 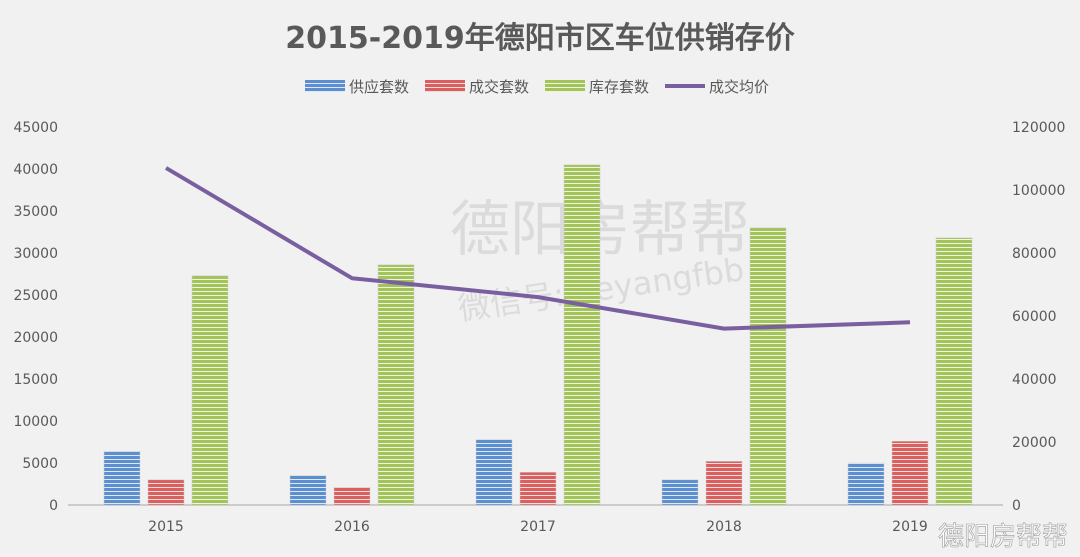 I want to click on bar-库存套数-2015, so click(x=210, y=390).